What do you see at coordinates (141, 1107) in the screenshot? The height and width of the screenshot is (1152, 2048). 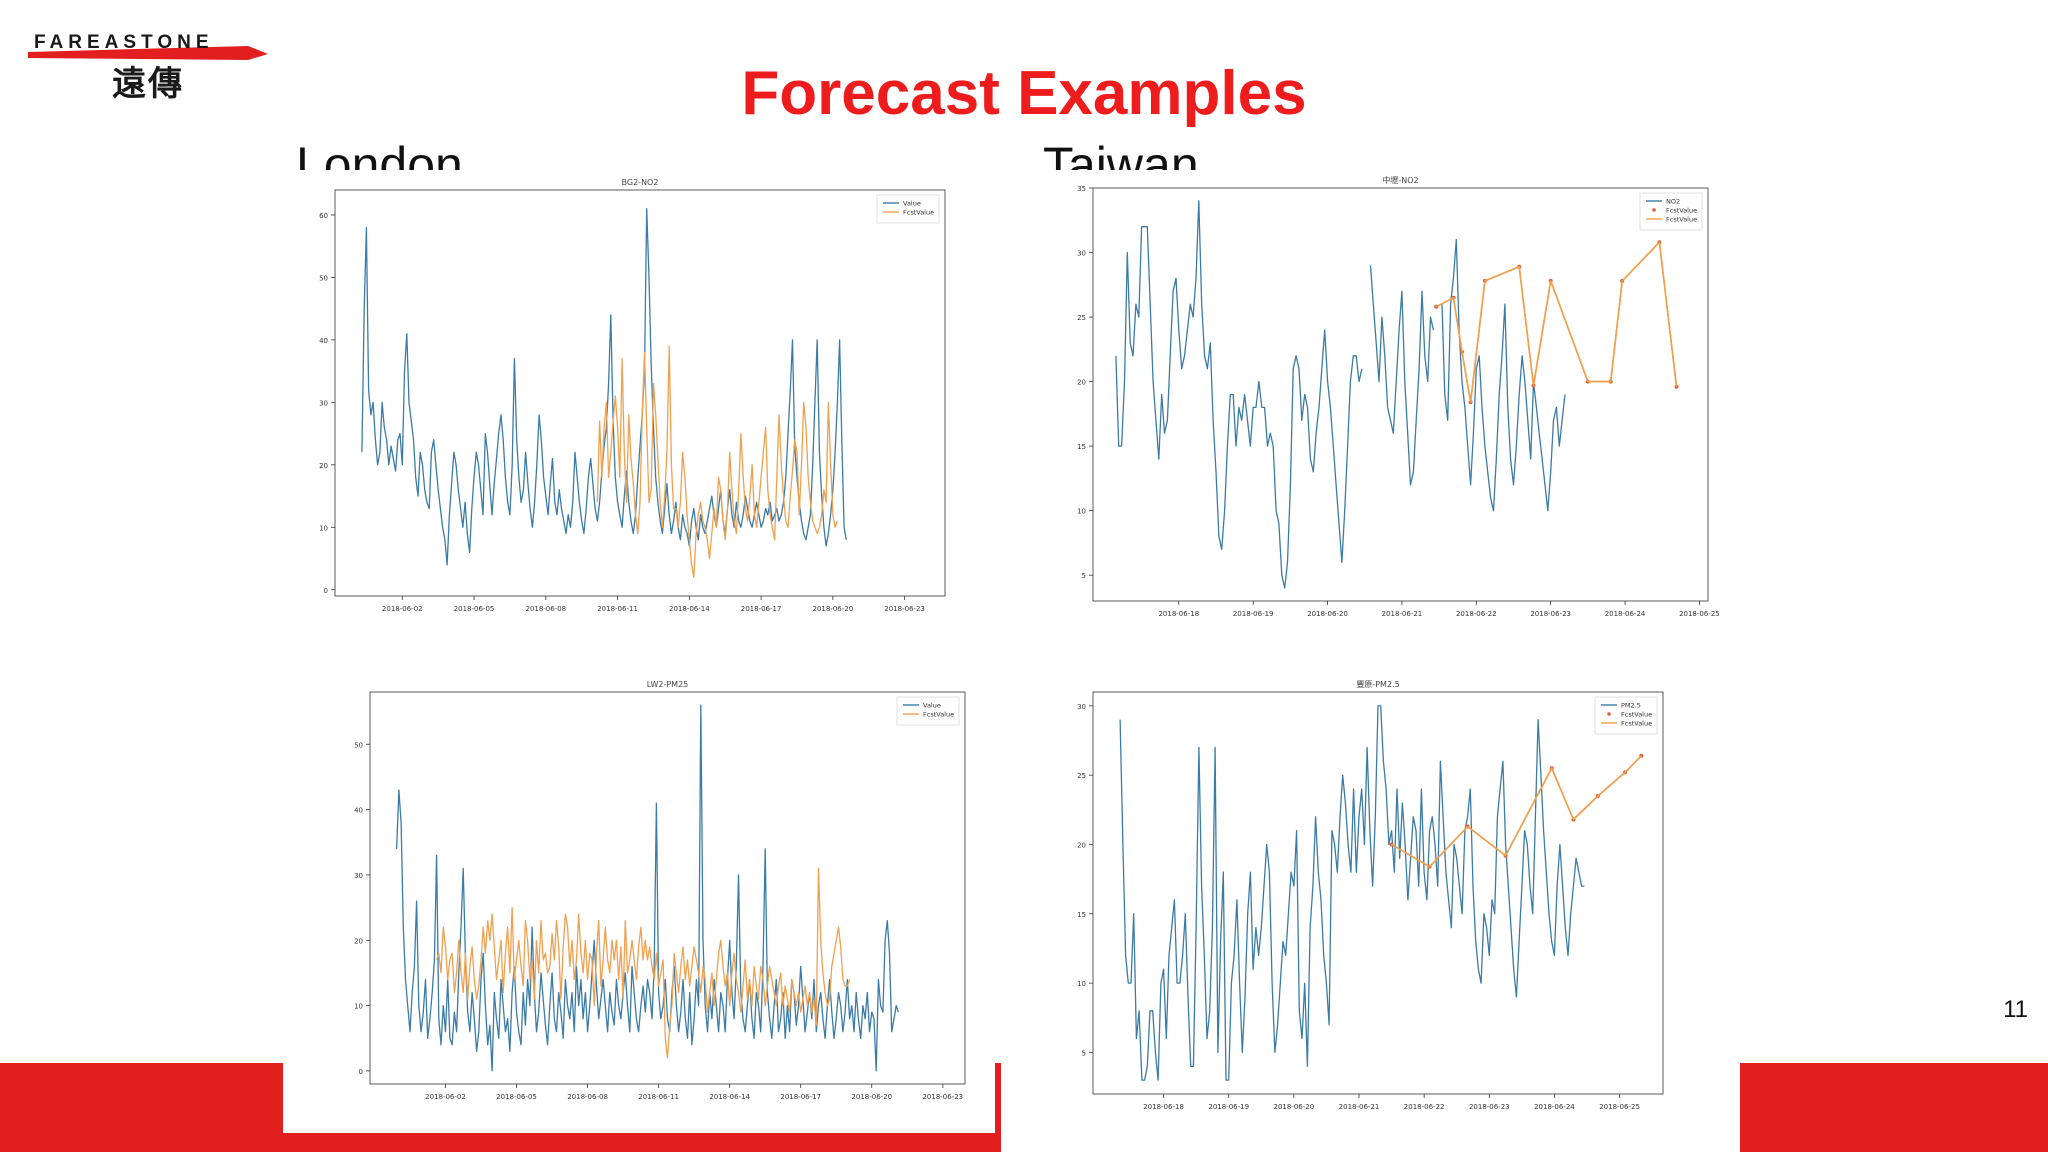 I see `footer-bar-left` at bounding box center [141, 1107].